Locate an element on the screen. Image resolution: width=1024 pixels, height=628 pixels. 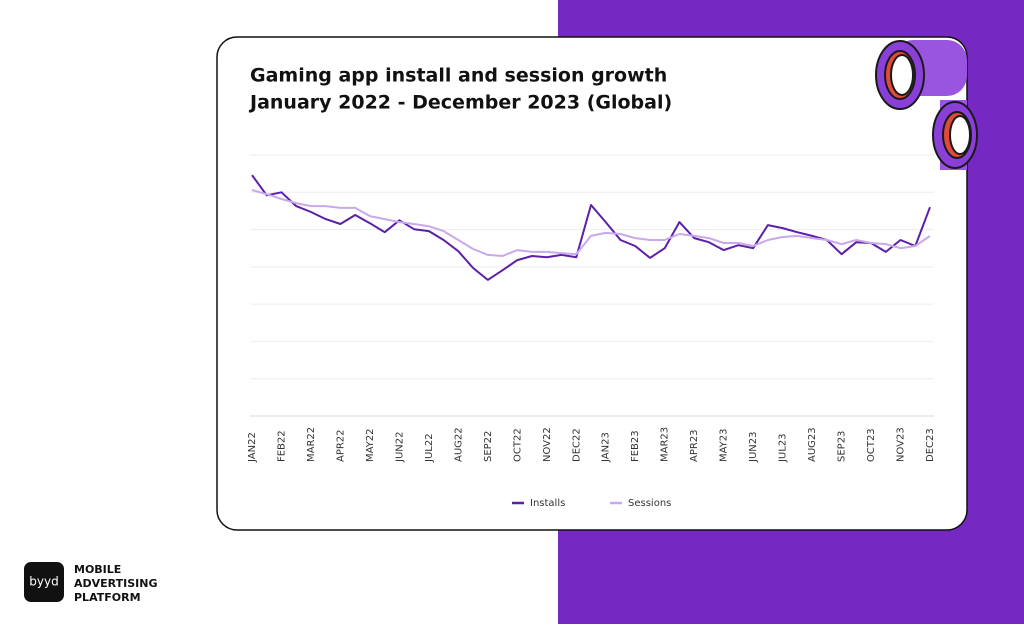
x-tick-label: MAR23 is located at coordinates (665, 444).